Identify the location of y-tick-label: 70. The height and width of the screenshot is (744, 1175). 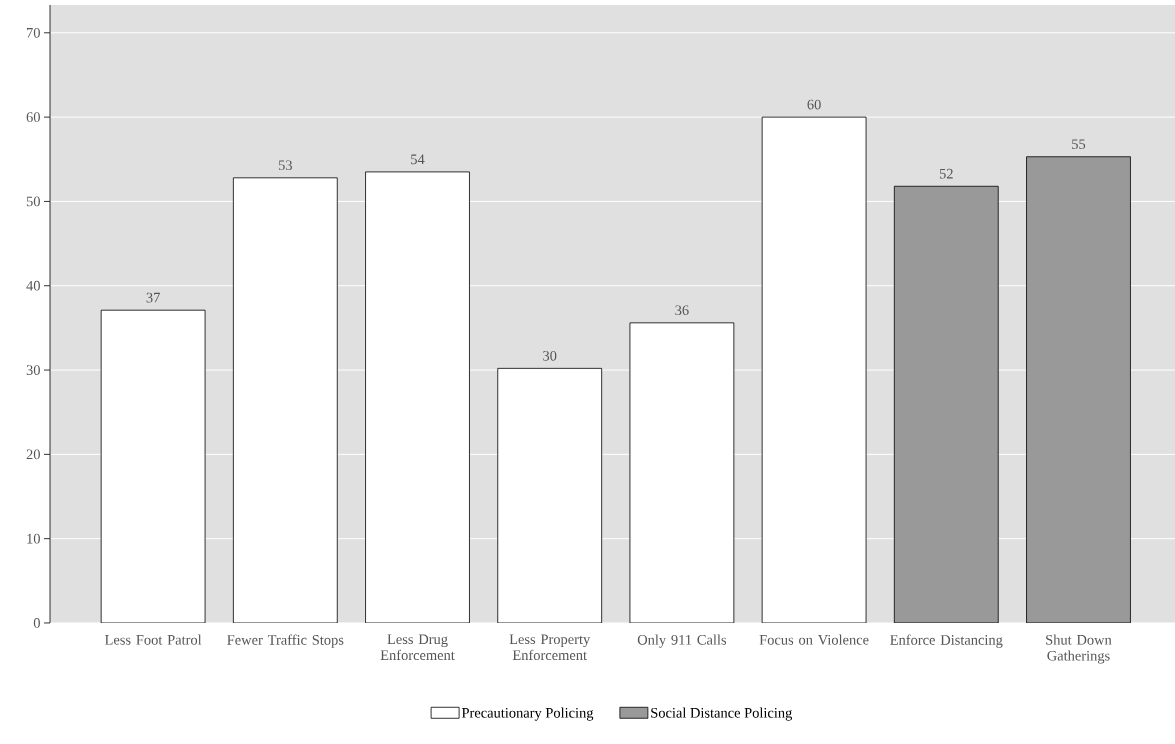
(33, 32).